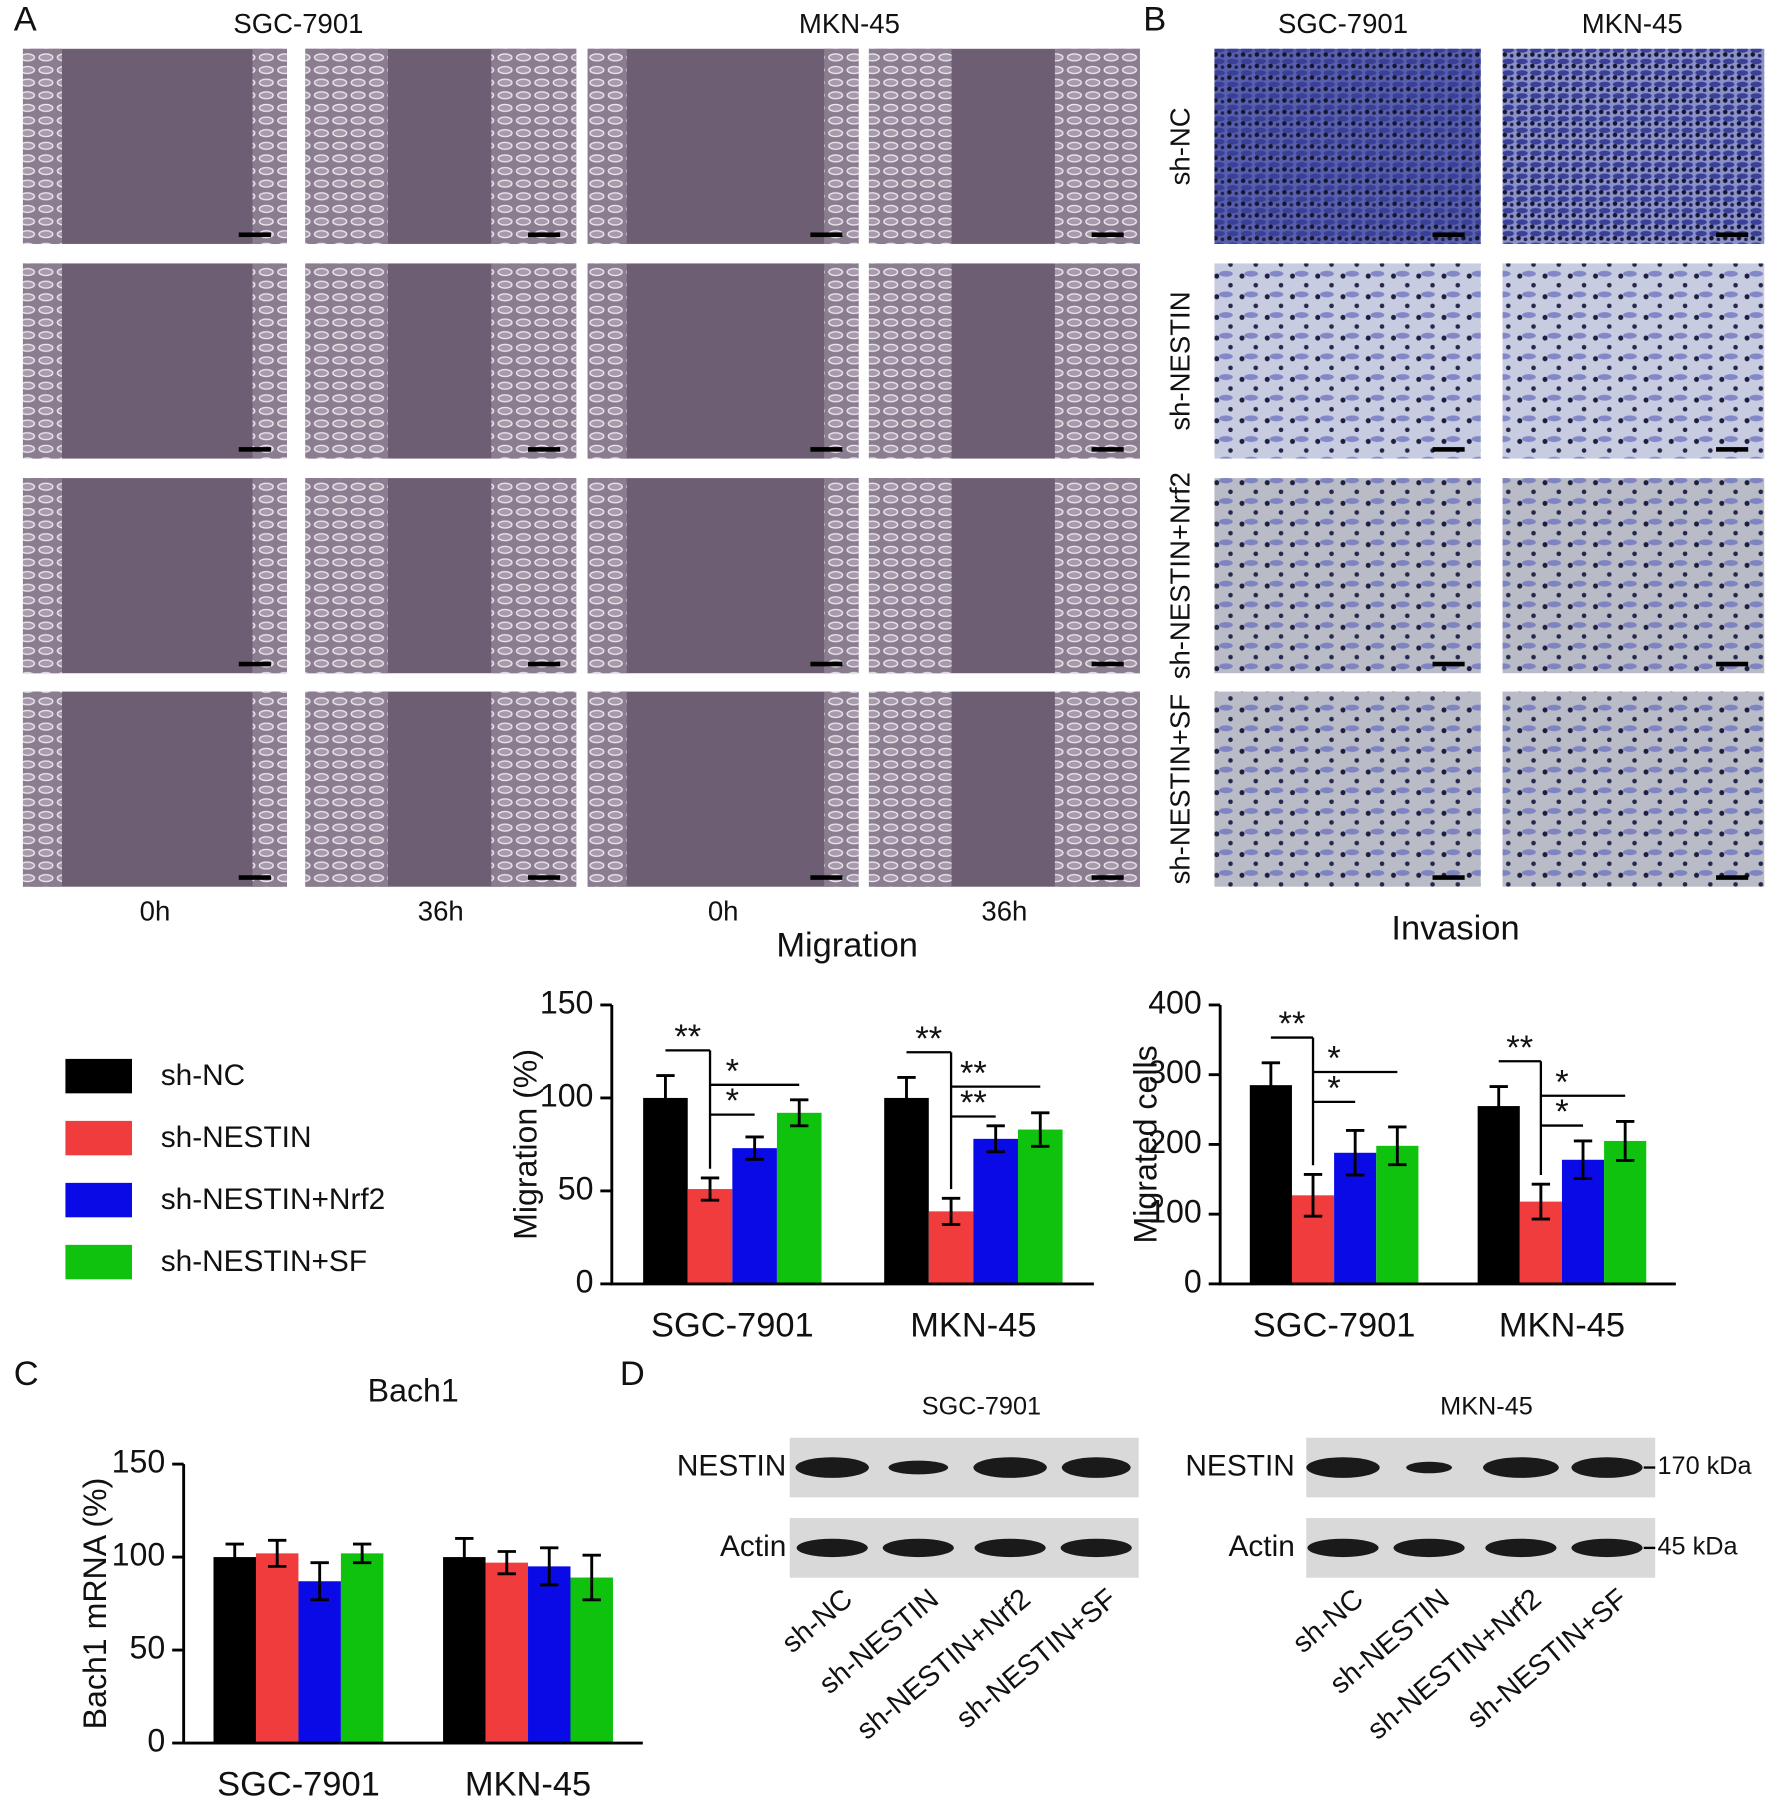 The height and width of the screenshot is (1801, 1770). Describe the element at coordinates (264, 1261) in the screenshot. I see `legend-label: sh-NESTIN+SF` at that location.